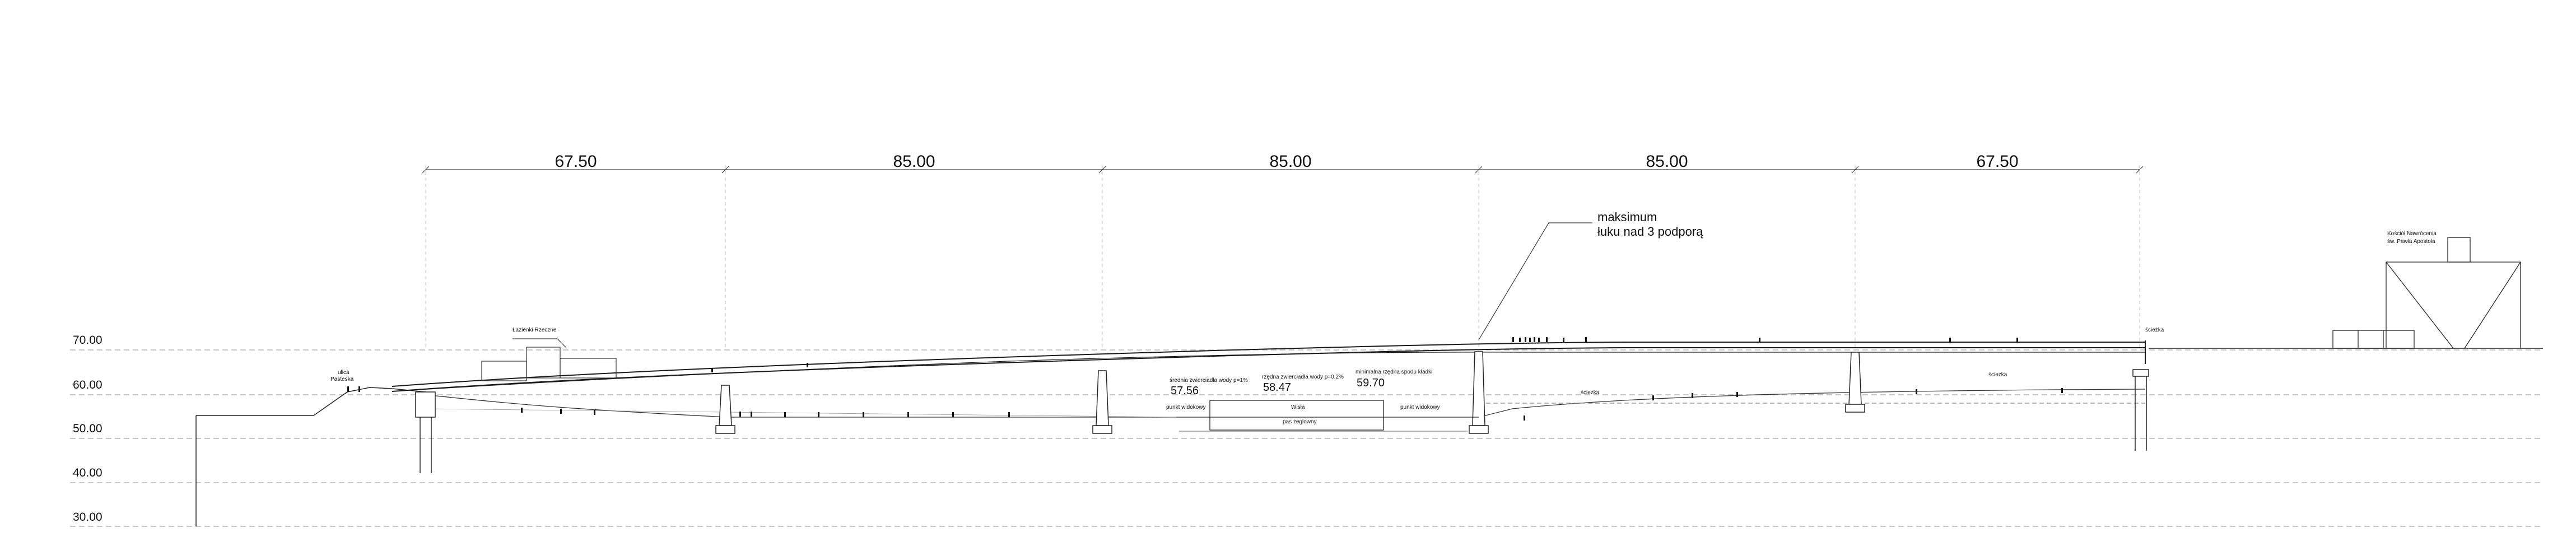  Describe the element at coordinates (344, 373) in the screenshot. I see `label-street: ulica` at that location.